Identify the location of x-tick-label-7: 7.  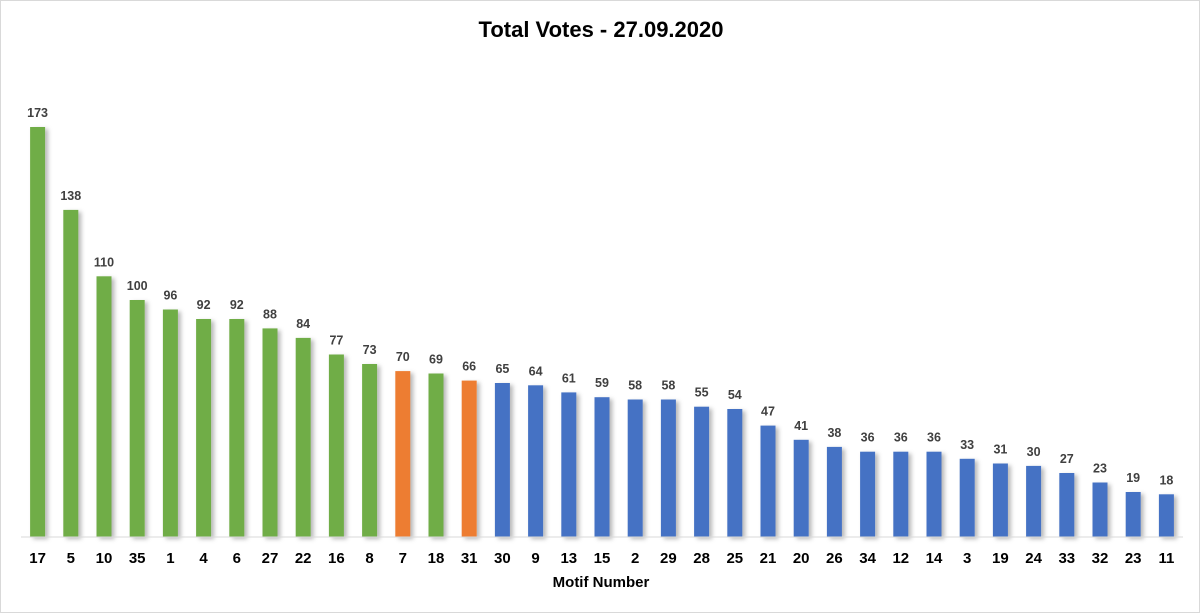
(403, 558).